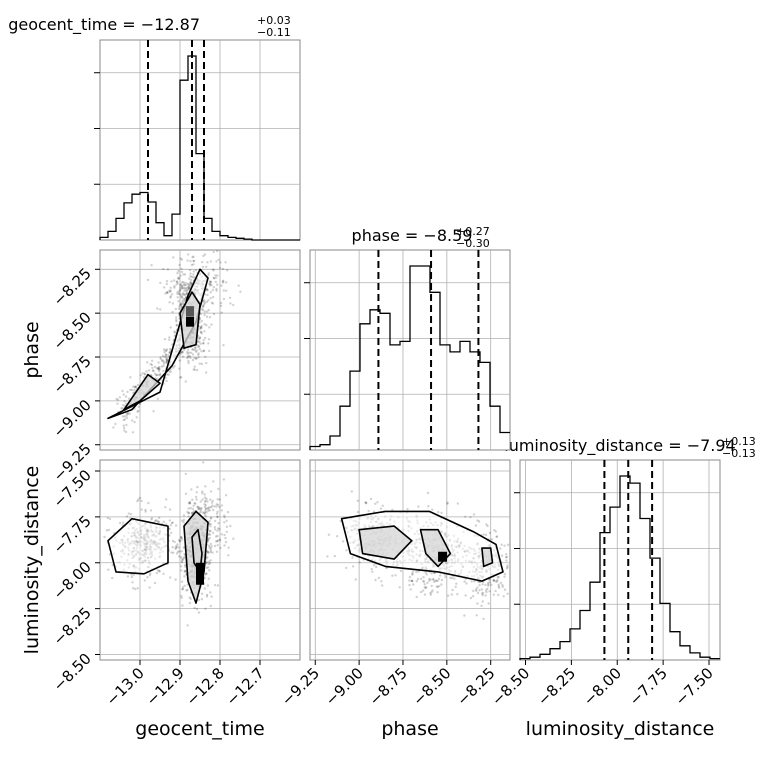 This screenshot has height=760, width=760. I want to click on panel-hist-geocent_time, so click(197, 140).